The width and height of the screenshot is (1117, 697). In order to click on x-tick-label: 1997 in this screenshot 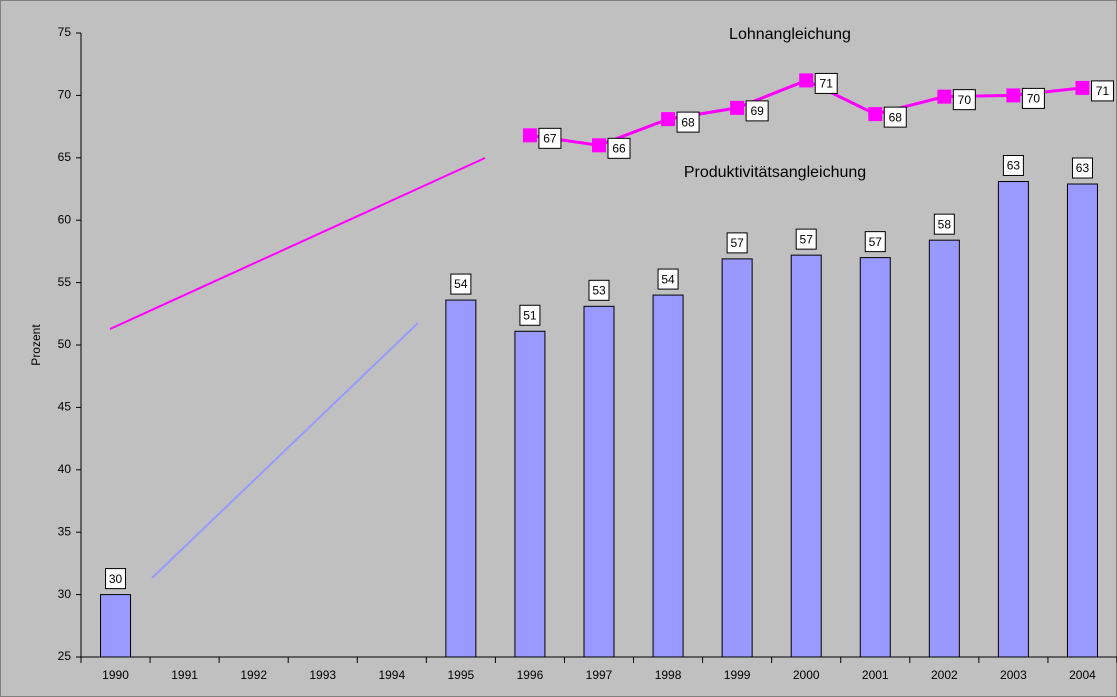, I will do `click(599, 675)`.